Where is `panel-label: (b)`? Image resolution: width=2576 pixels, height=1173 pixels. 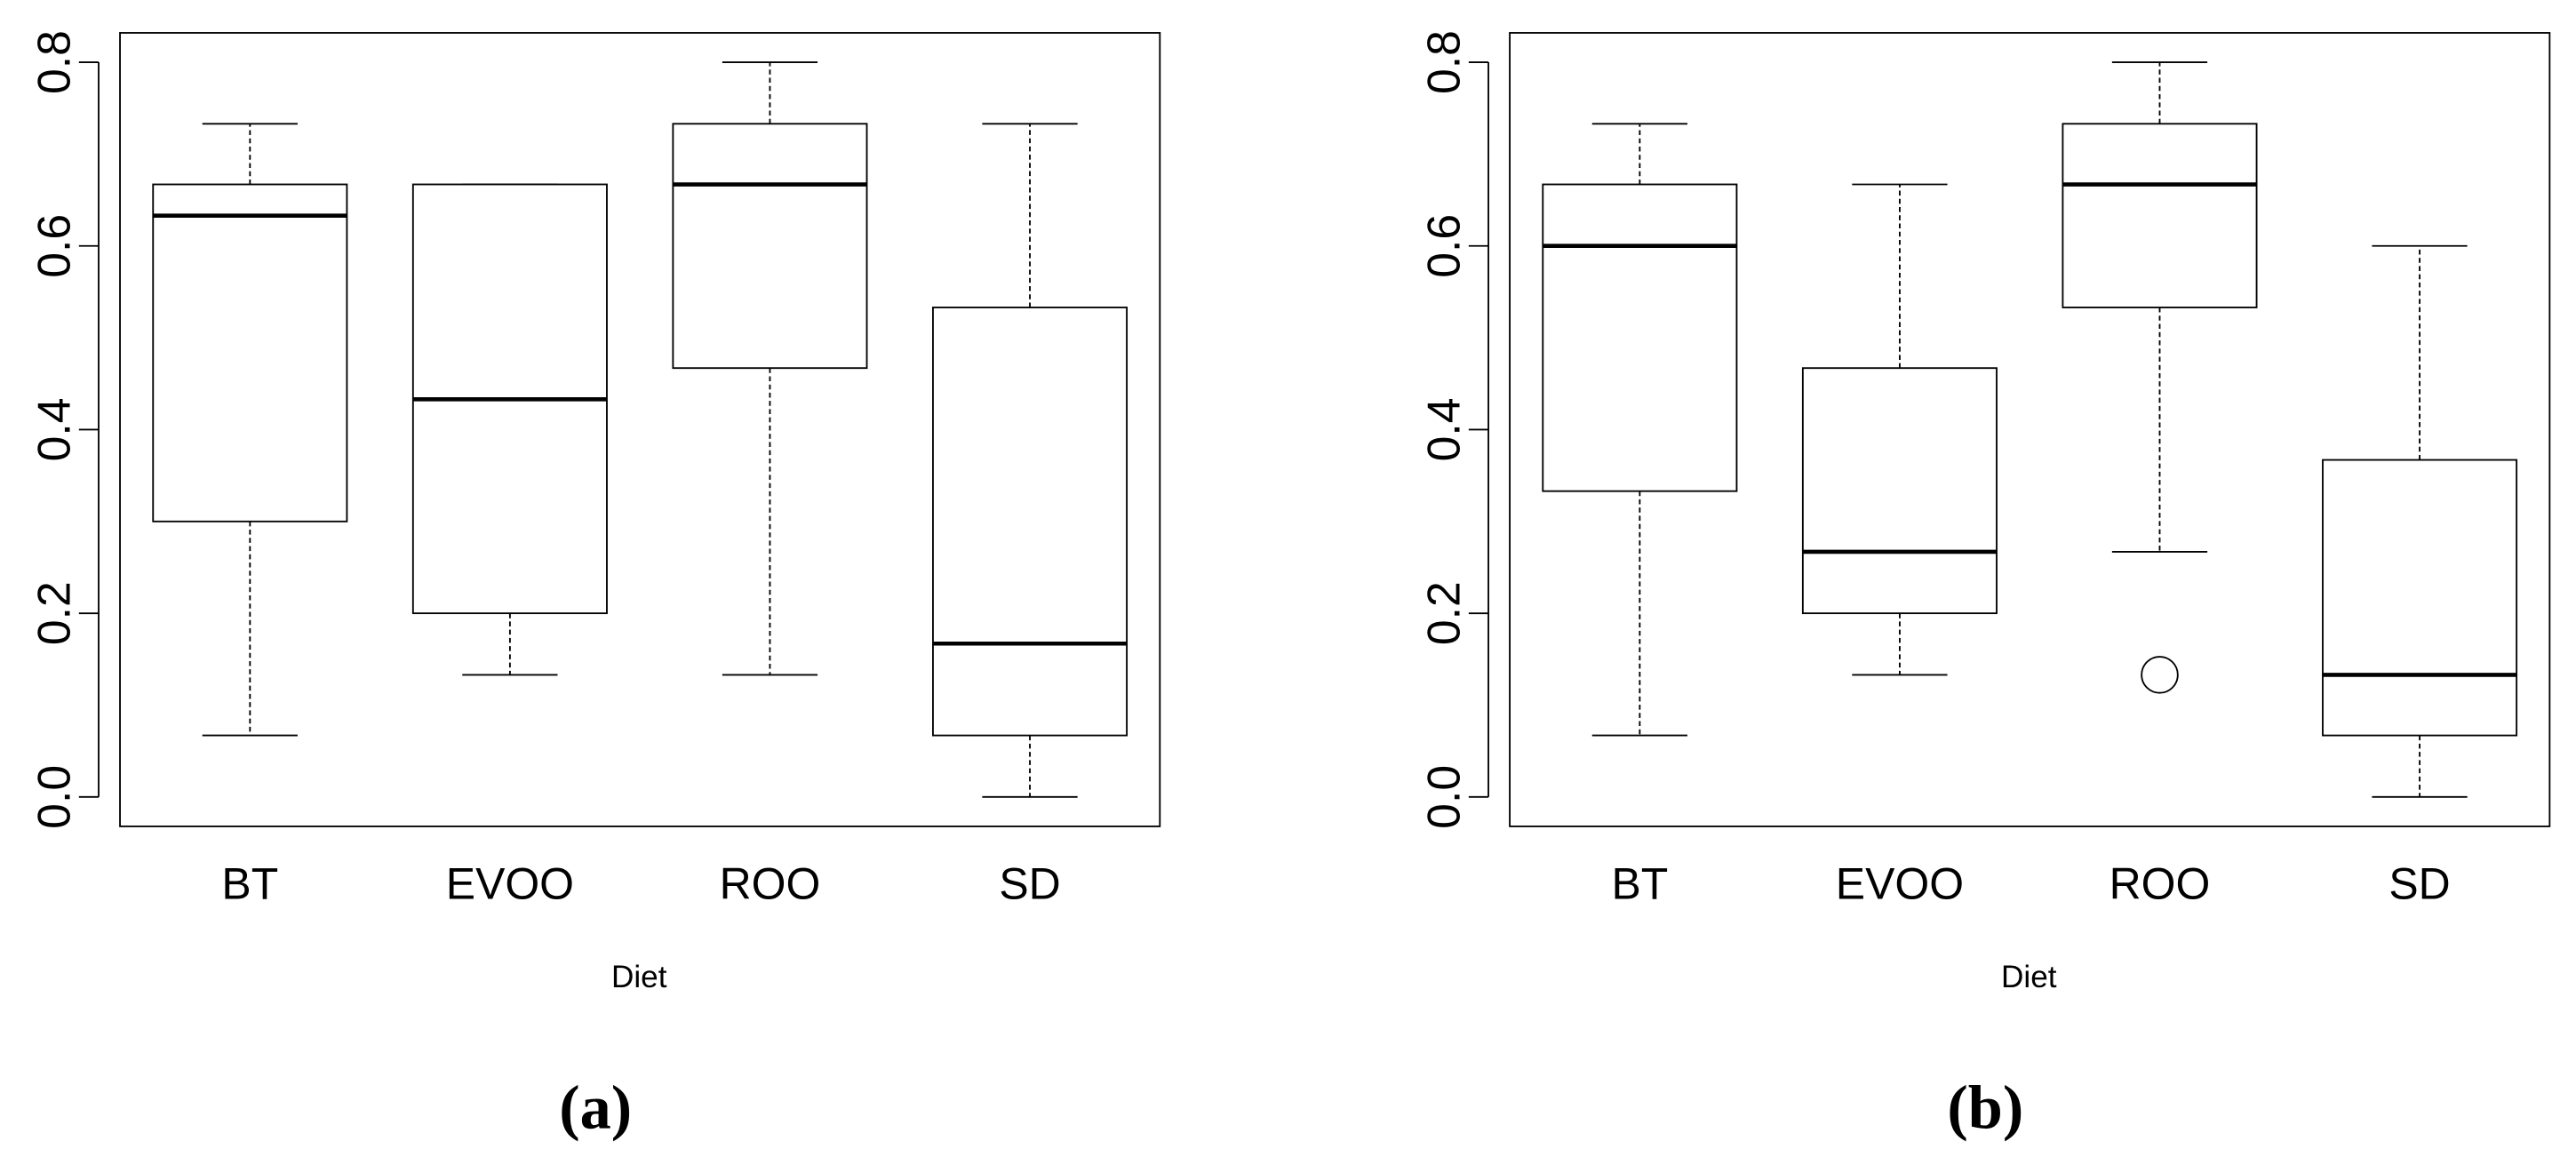 panel-label: (b) is located at coordinates (1985, 1108).